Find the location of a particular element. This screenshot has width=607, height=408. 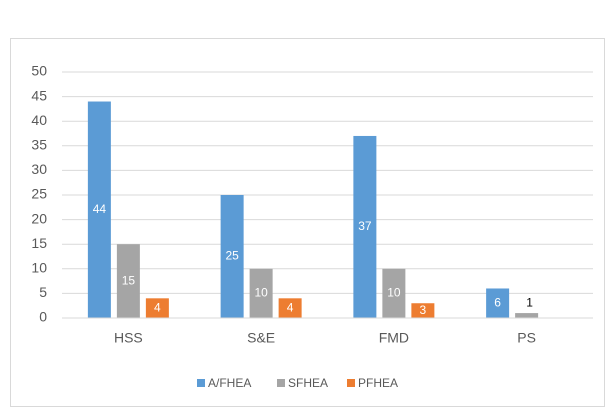

y-tick-label: 20 is located at coordinates (39, 218).